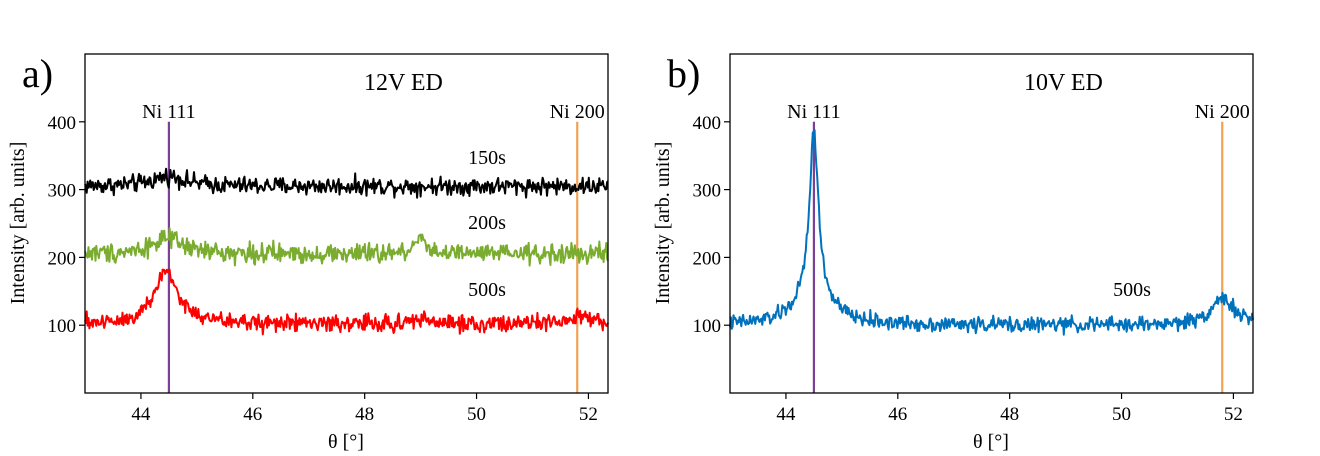 Image resolution: width=1320 pixels, height=456 pixels. Describe the element at coordinates (814, 112) in the screenshot. I see `panel-b-ref-label-0: Ni 111` at that location.